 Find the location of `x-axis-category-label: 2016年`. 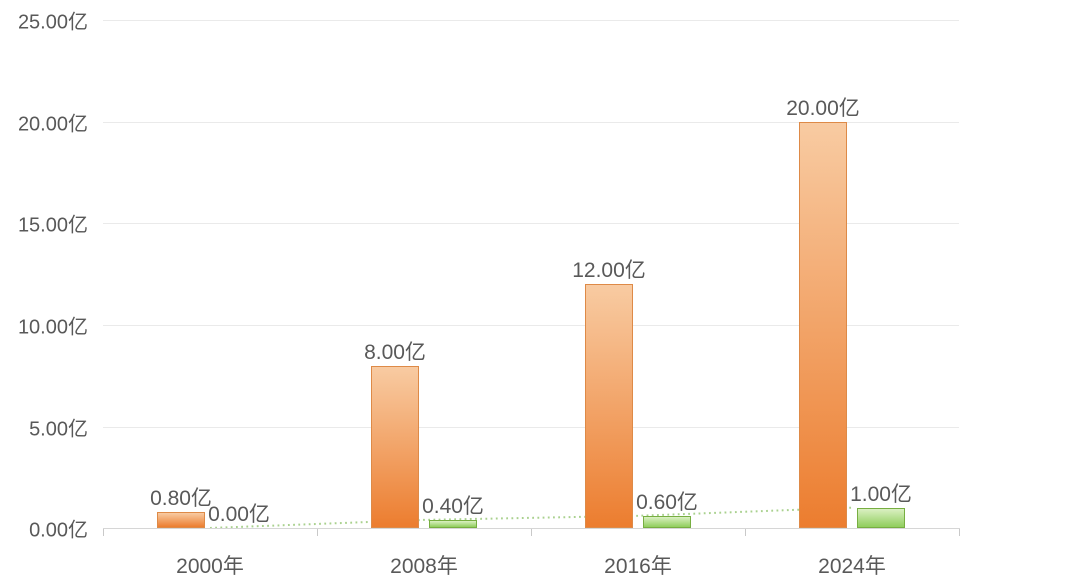

x-axis-category-label: 2016年 is located at coordinates (638, 566).